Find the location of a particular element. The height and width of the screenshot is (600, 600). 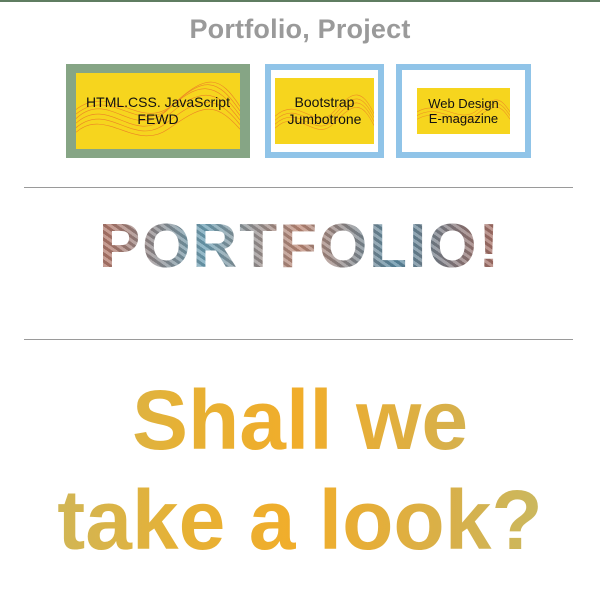

tagline-line-2: take a look? is located at coordinates (300, 520).